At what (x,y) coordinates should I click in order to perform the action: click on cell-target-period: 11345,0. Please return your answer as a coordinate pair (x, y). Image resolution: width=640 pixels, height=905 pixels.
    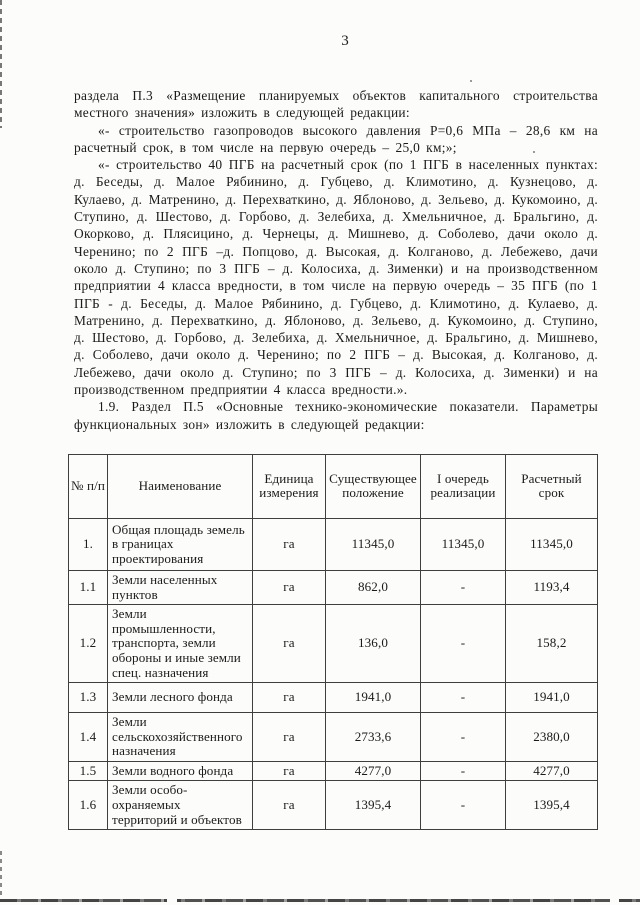
    Looking at the image, I should click on (551, 544).